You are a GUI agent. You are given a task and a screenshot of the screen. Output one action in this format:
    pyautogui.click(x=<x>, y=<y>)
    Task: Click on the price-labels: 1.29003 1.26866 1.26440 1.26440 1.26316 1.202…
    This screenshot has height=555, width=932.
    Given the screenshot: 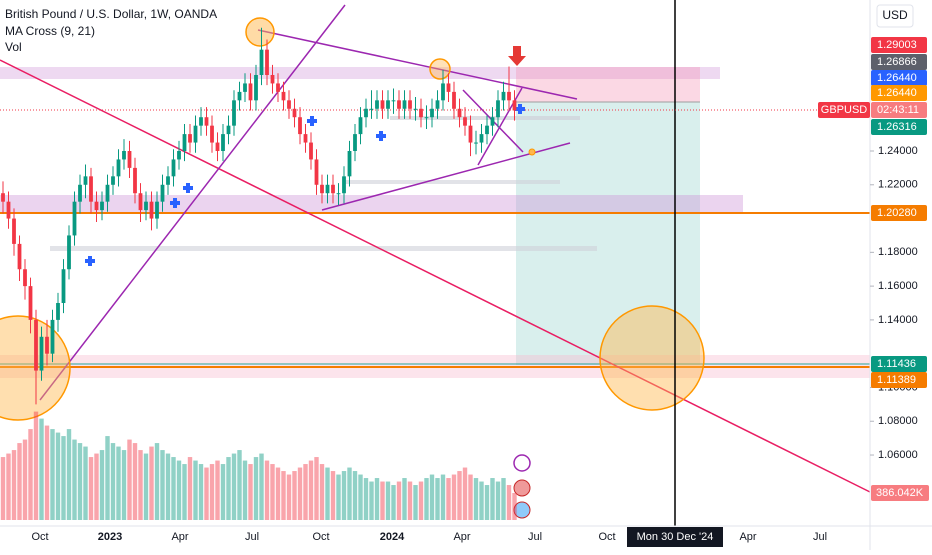 What is the action you would take?
    pyautogui.click(x=873, y=269)
    